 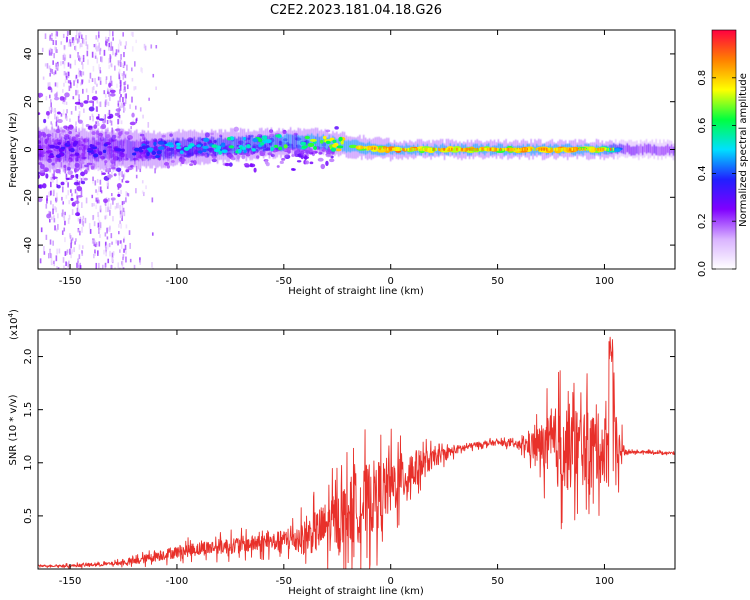 I want to click on snr-y-tick-label: 0.5, so click(x=28, y=516).